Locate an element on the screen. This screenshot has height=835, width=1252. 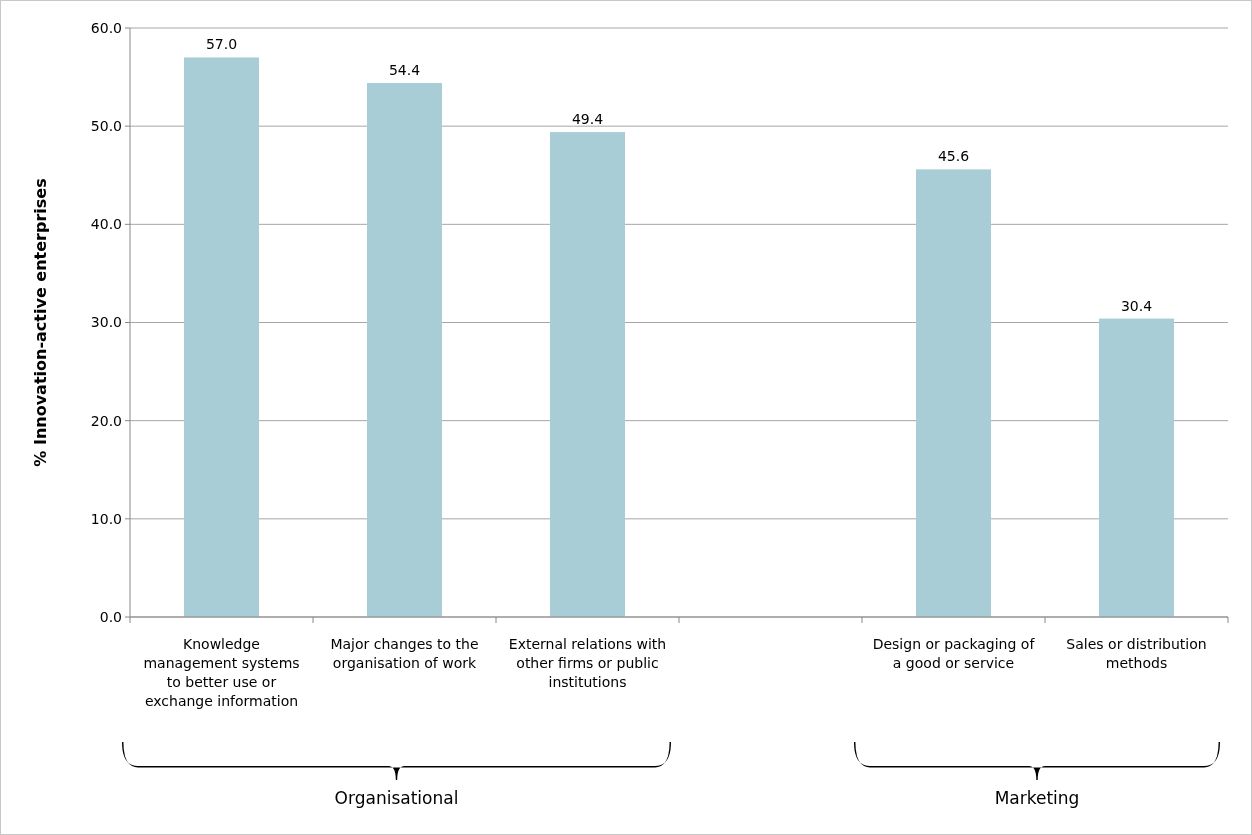
x-tick-label: Sales or distribution methods is located at coordinates (1136, 653).